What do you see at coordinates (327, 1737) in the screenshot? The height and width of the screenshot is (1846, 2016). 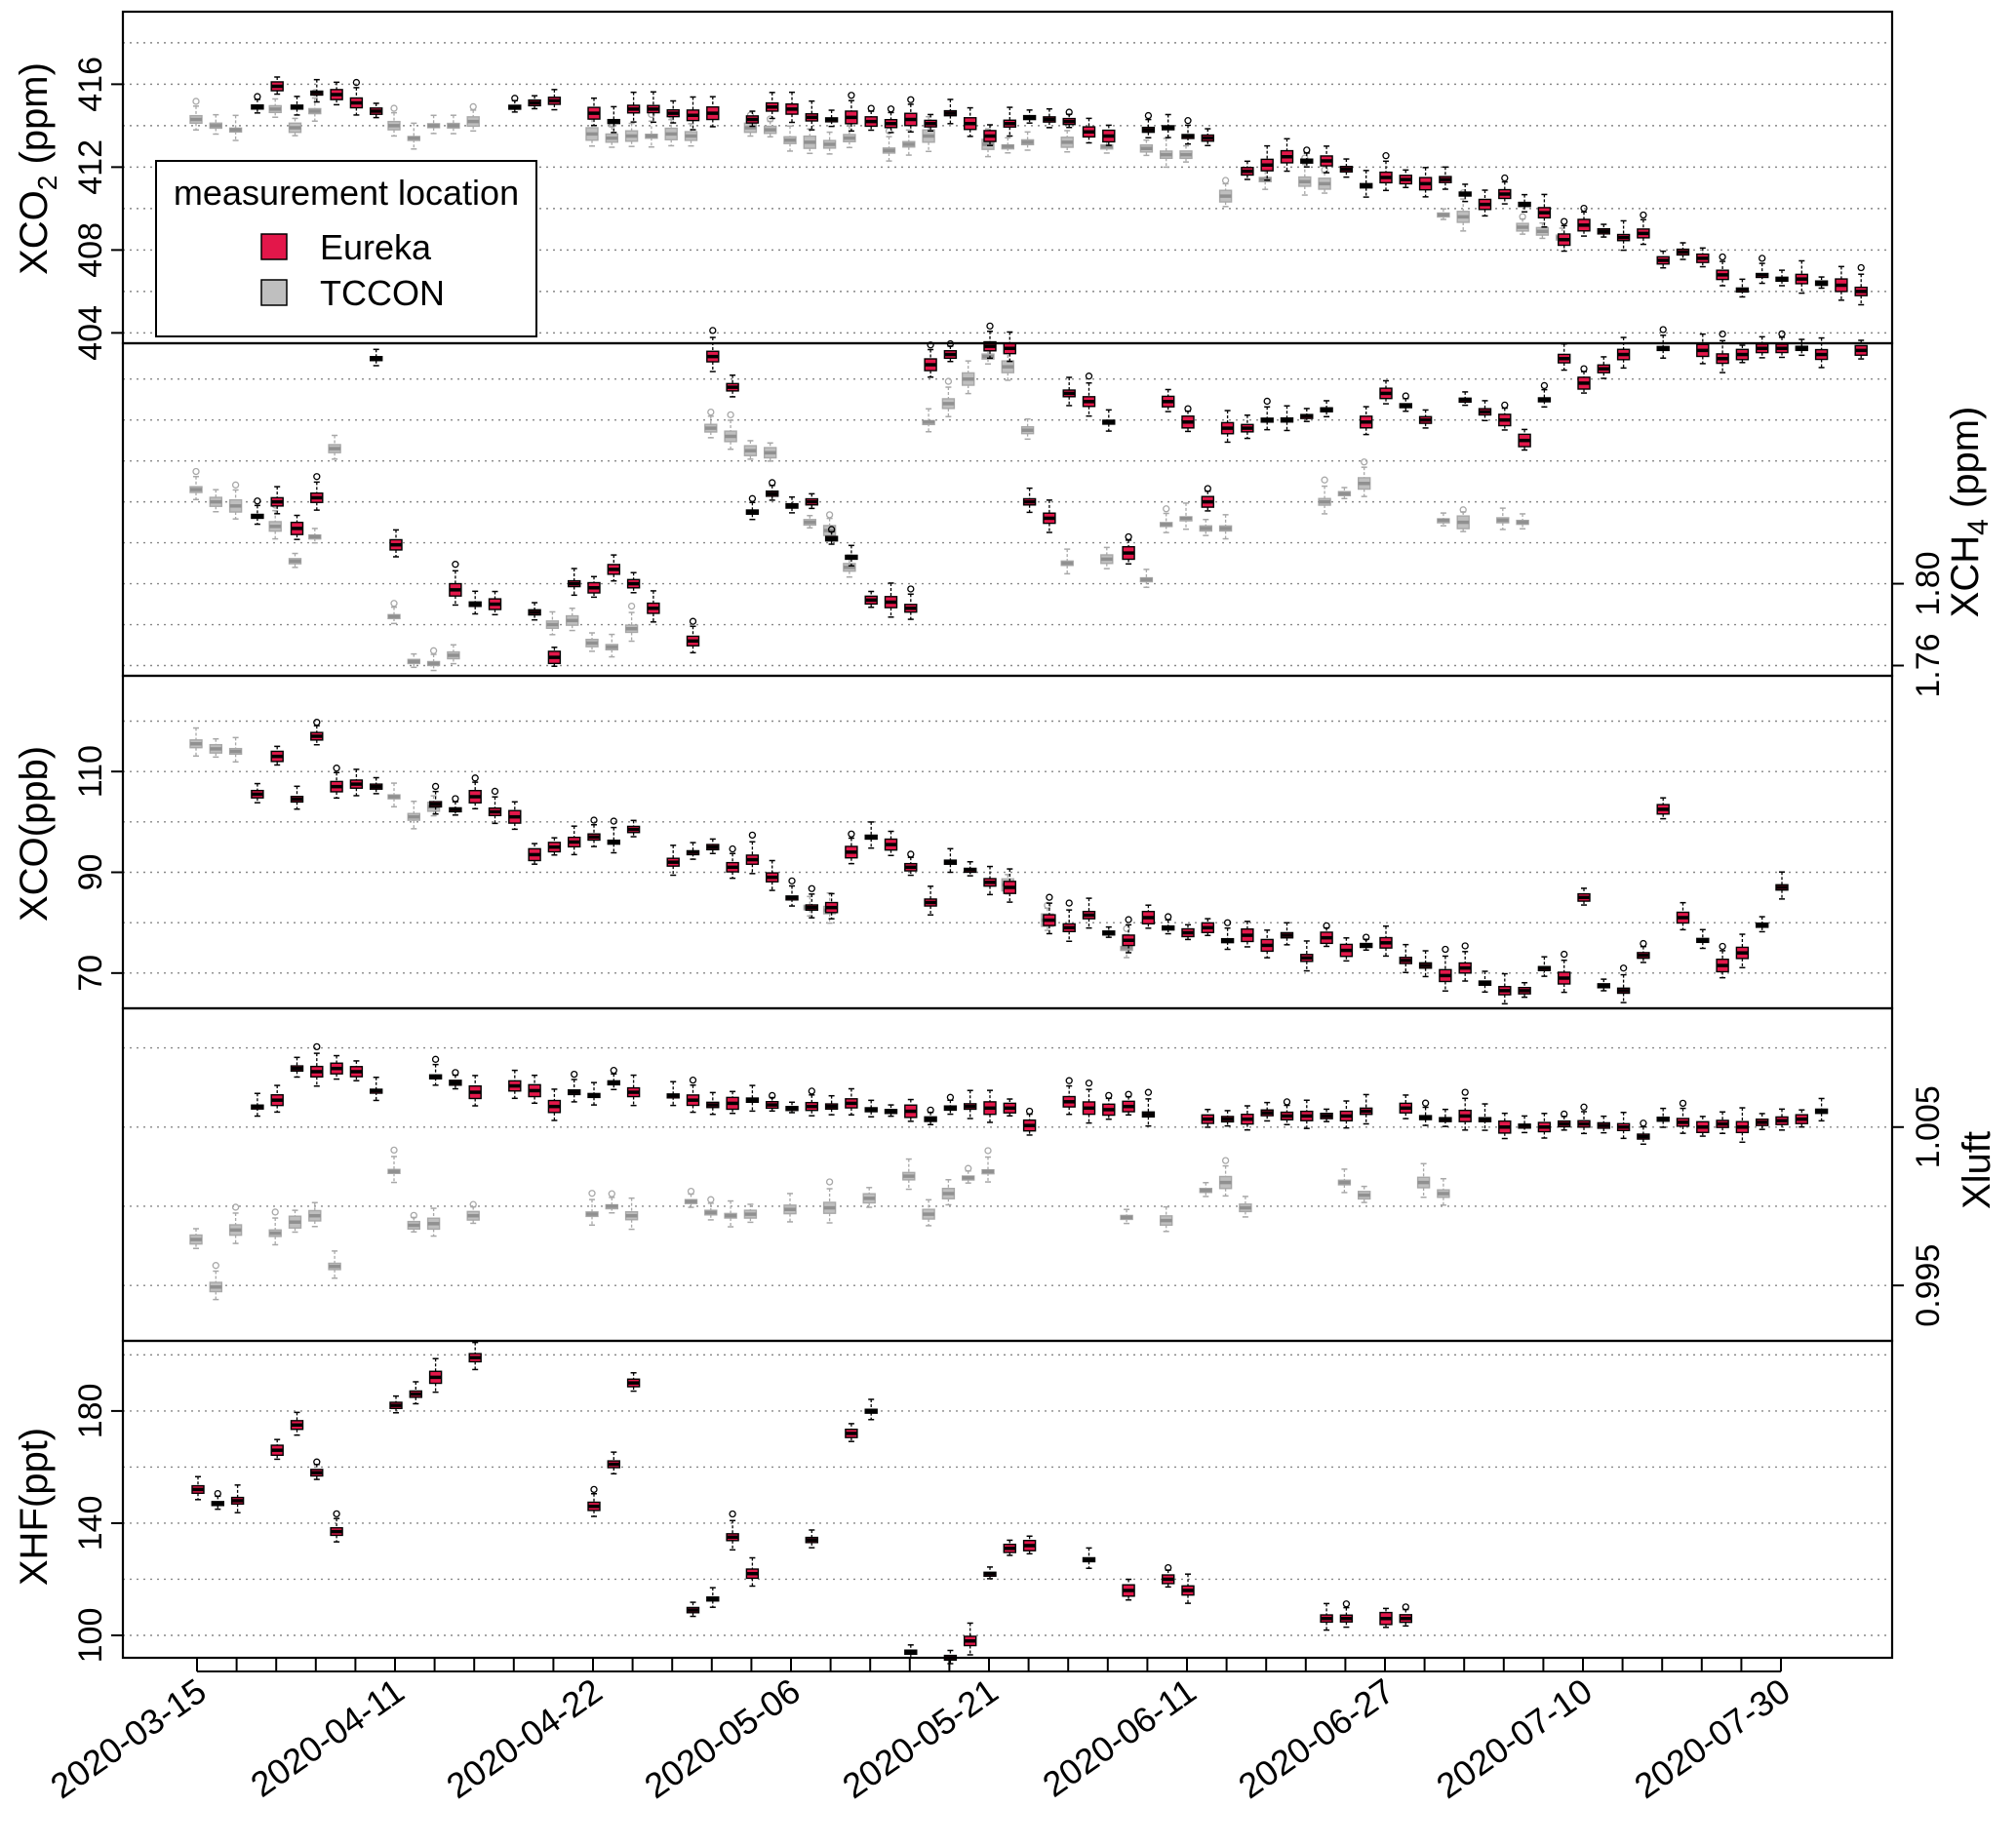 I see `xtick-label-date: 2020-04-11` at bounding box center [327, 1737].